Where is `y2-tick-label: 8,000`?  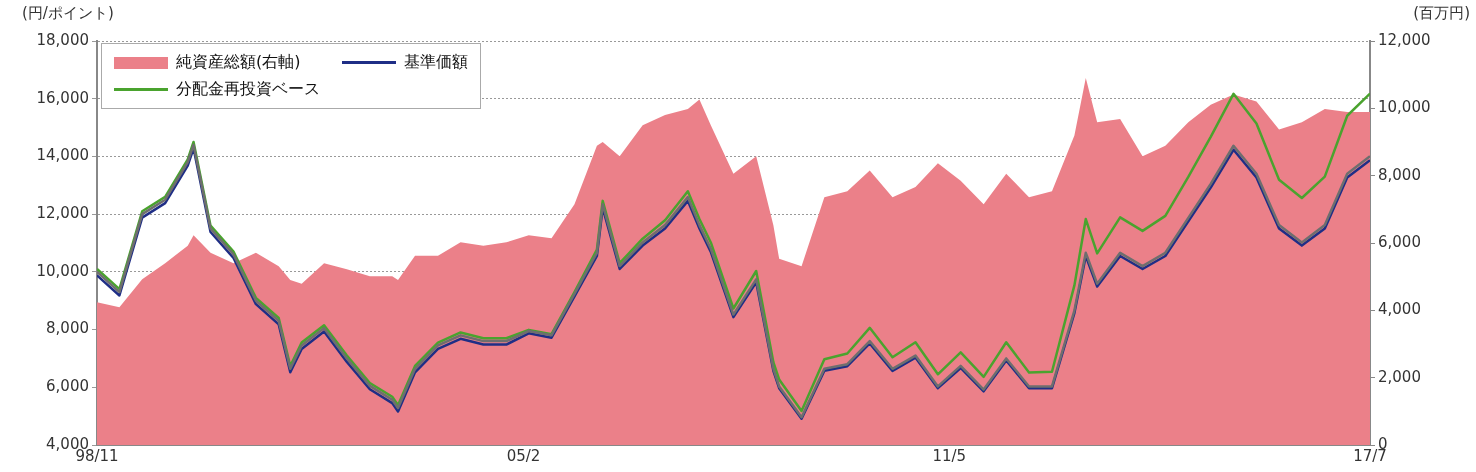 y2-tick-label: 8,000 is located at coordinates (1399, 174).